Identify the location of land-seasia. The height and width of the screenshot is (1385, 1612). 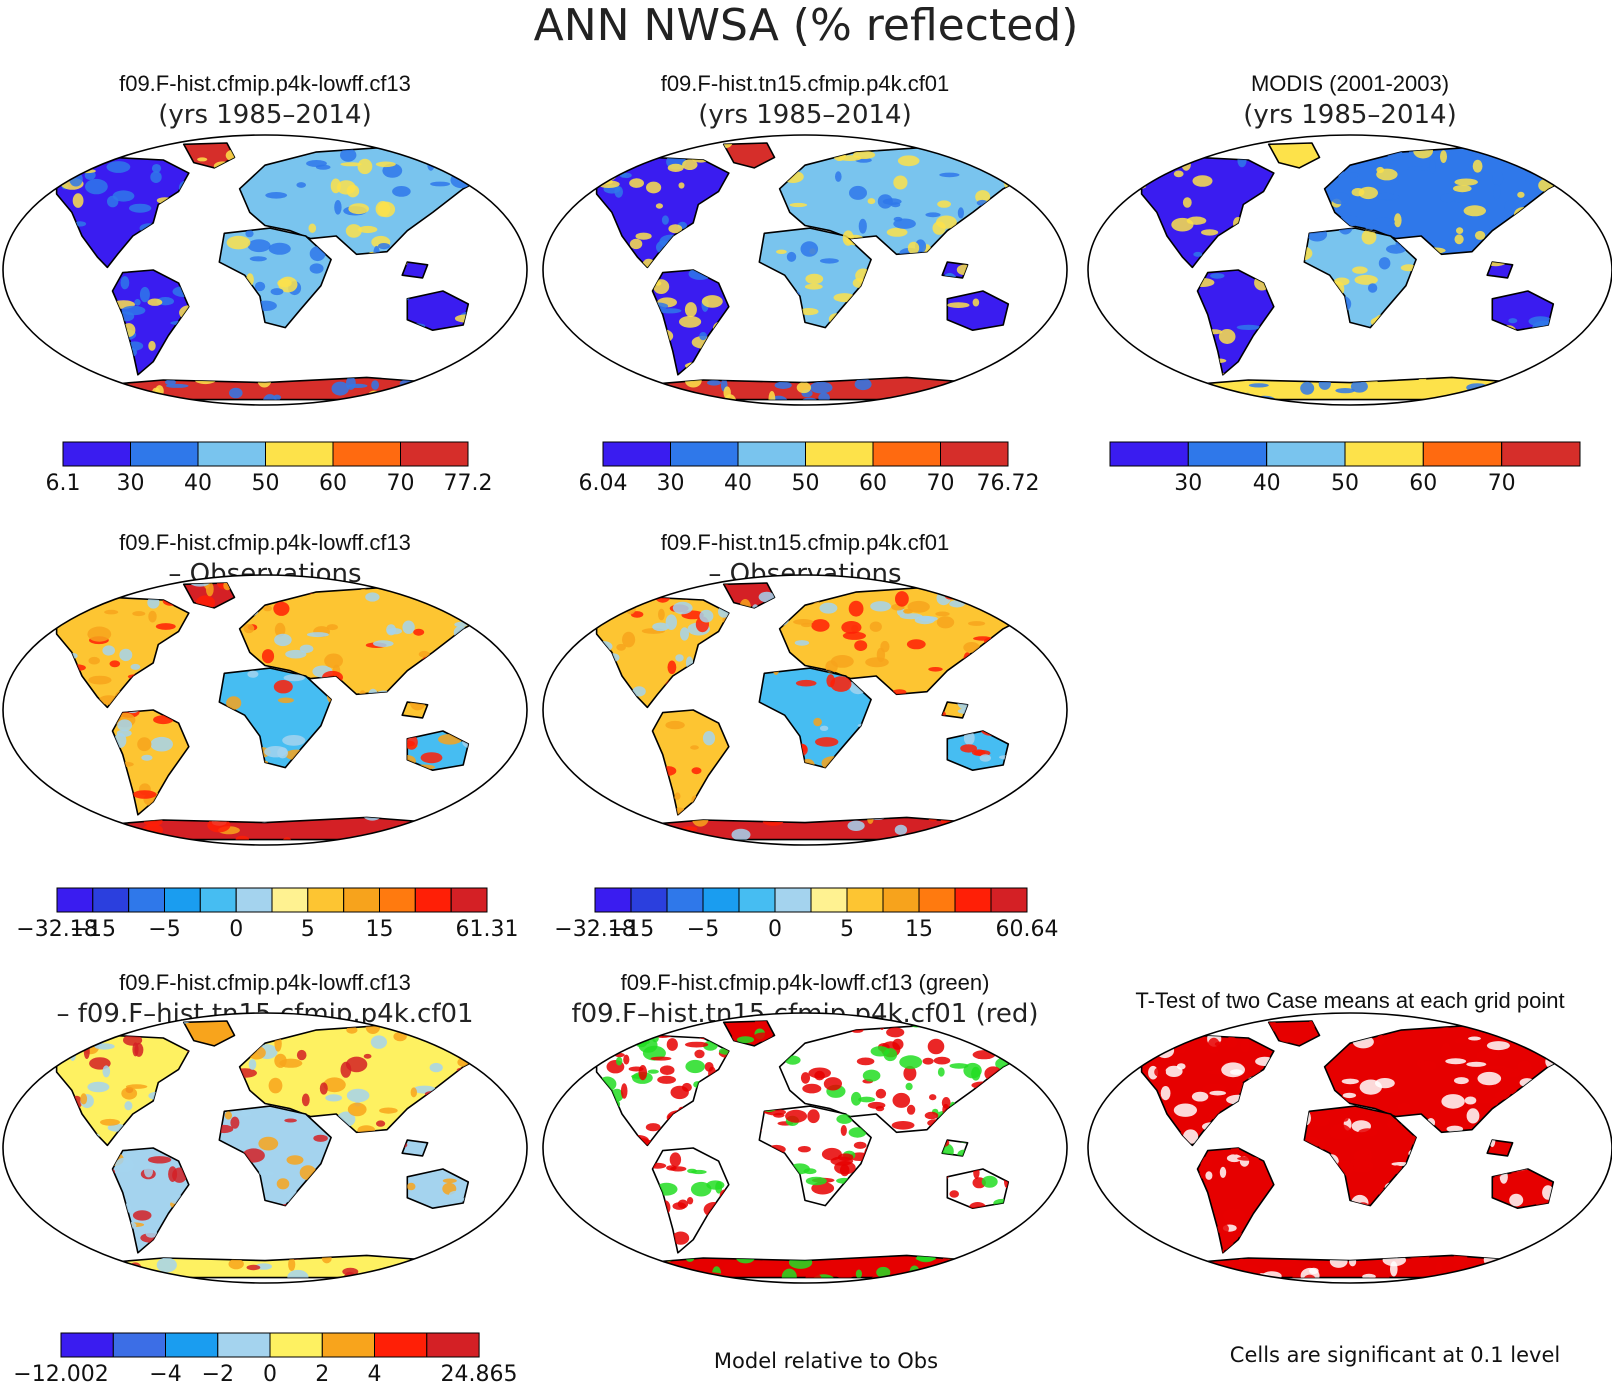
(415, 270).